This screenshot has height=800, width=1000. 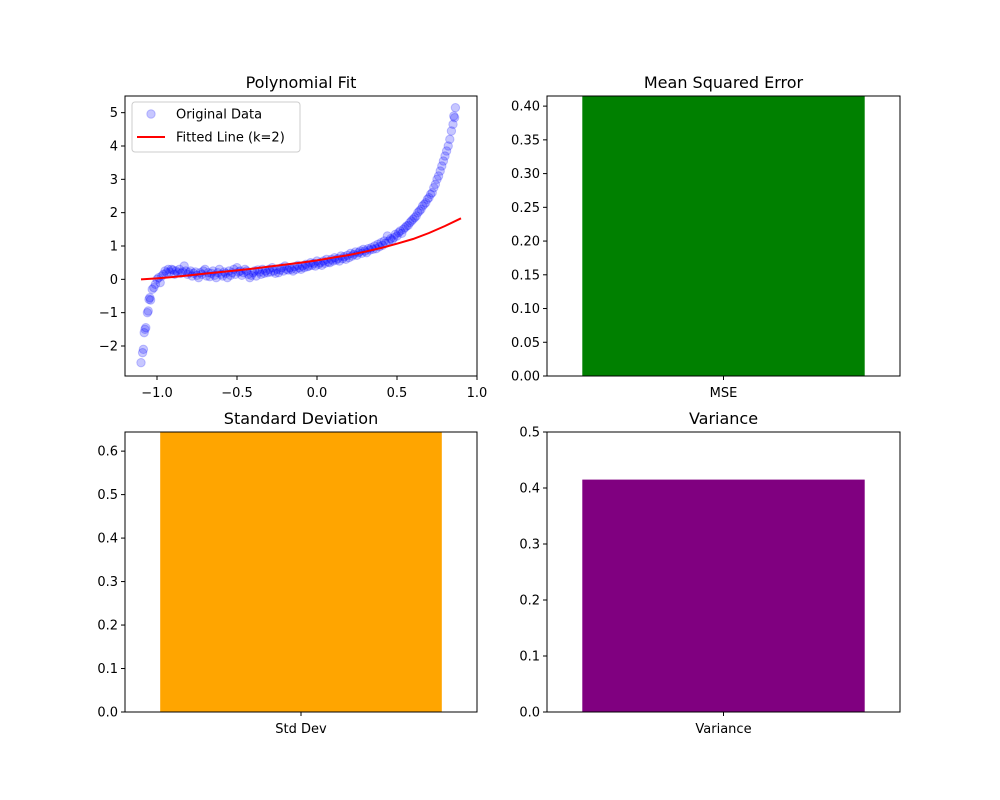 I want to click on fitted-line, so click(x=301, y=249).